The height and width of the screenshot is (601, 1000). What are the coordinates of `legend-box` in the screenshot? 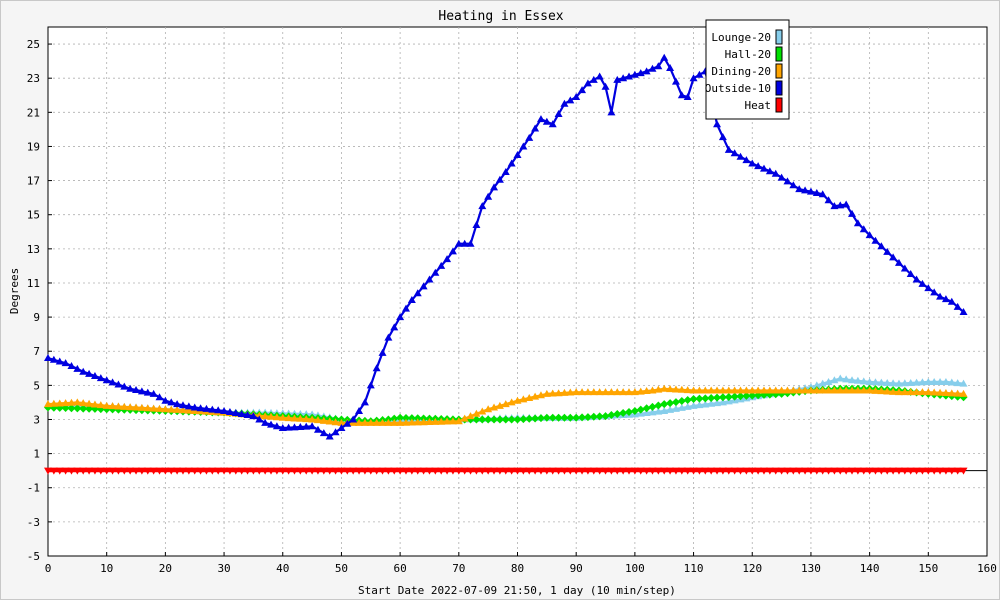 It's located at (747, 69).